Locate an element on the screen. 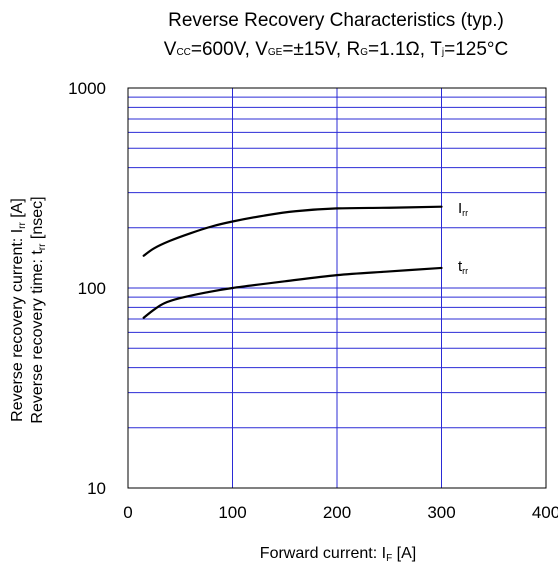  curves is located at coordinates (292, 262).